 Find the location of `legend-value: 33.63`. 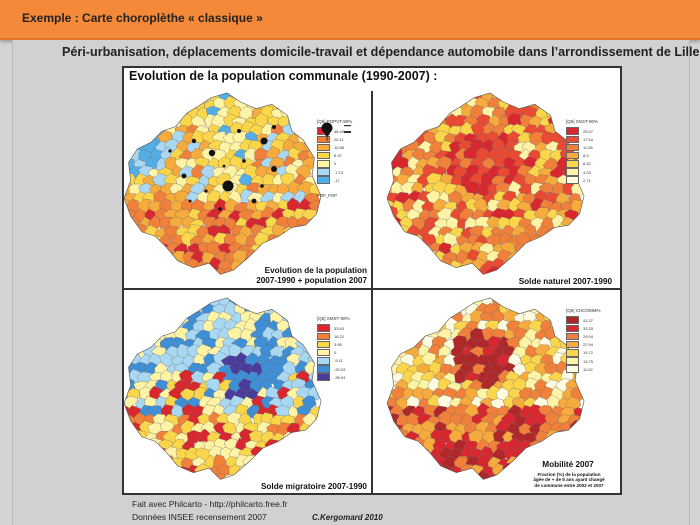

legend-value: 33.63 is located at coordinates (339, 328).